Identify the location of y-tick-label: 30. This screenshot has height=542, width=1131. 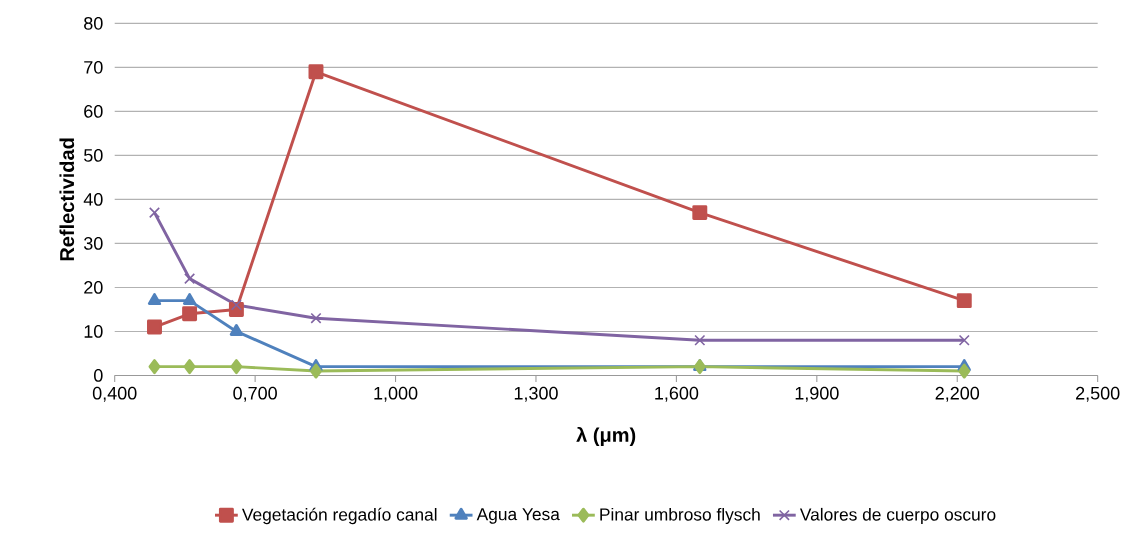
(93, 243).